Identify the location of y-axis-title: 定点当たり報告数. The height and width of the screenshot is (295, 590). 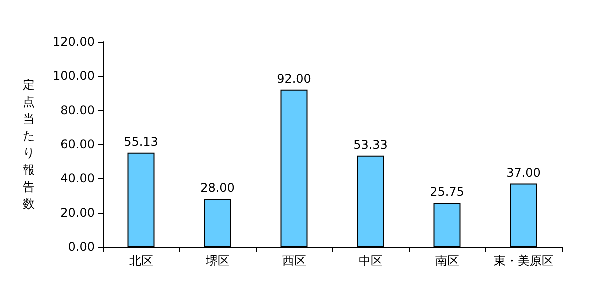
(29, 144).